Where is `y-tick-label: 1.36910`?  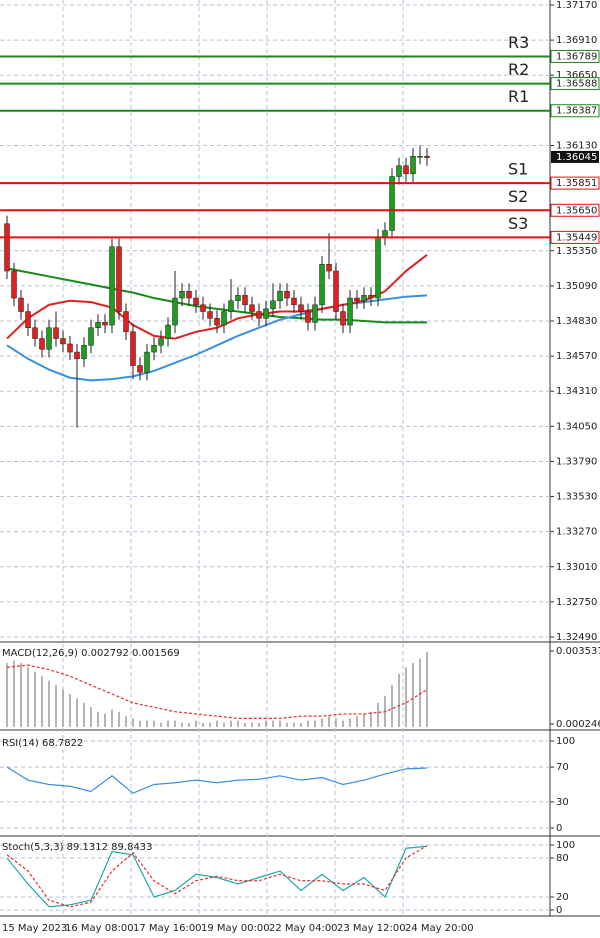
y-tick-label: 1.36910 is located at coordinates (576, 40).